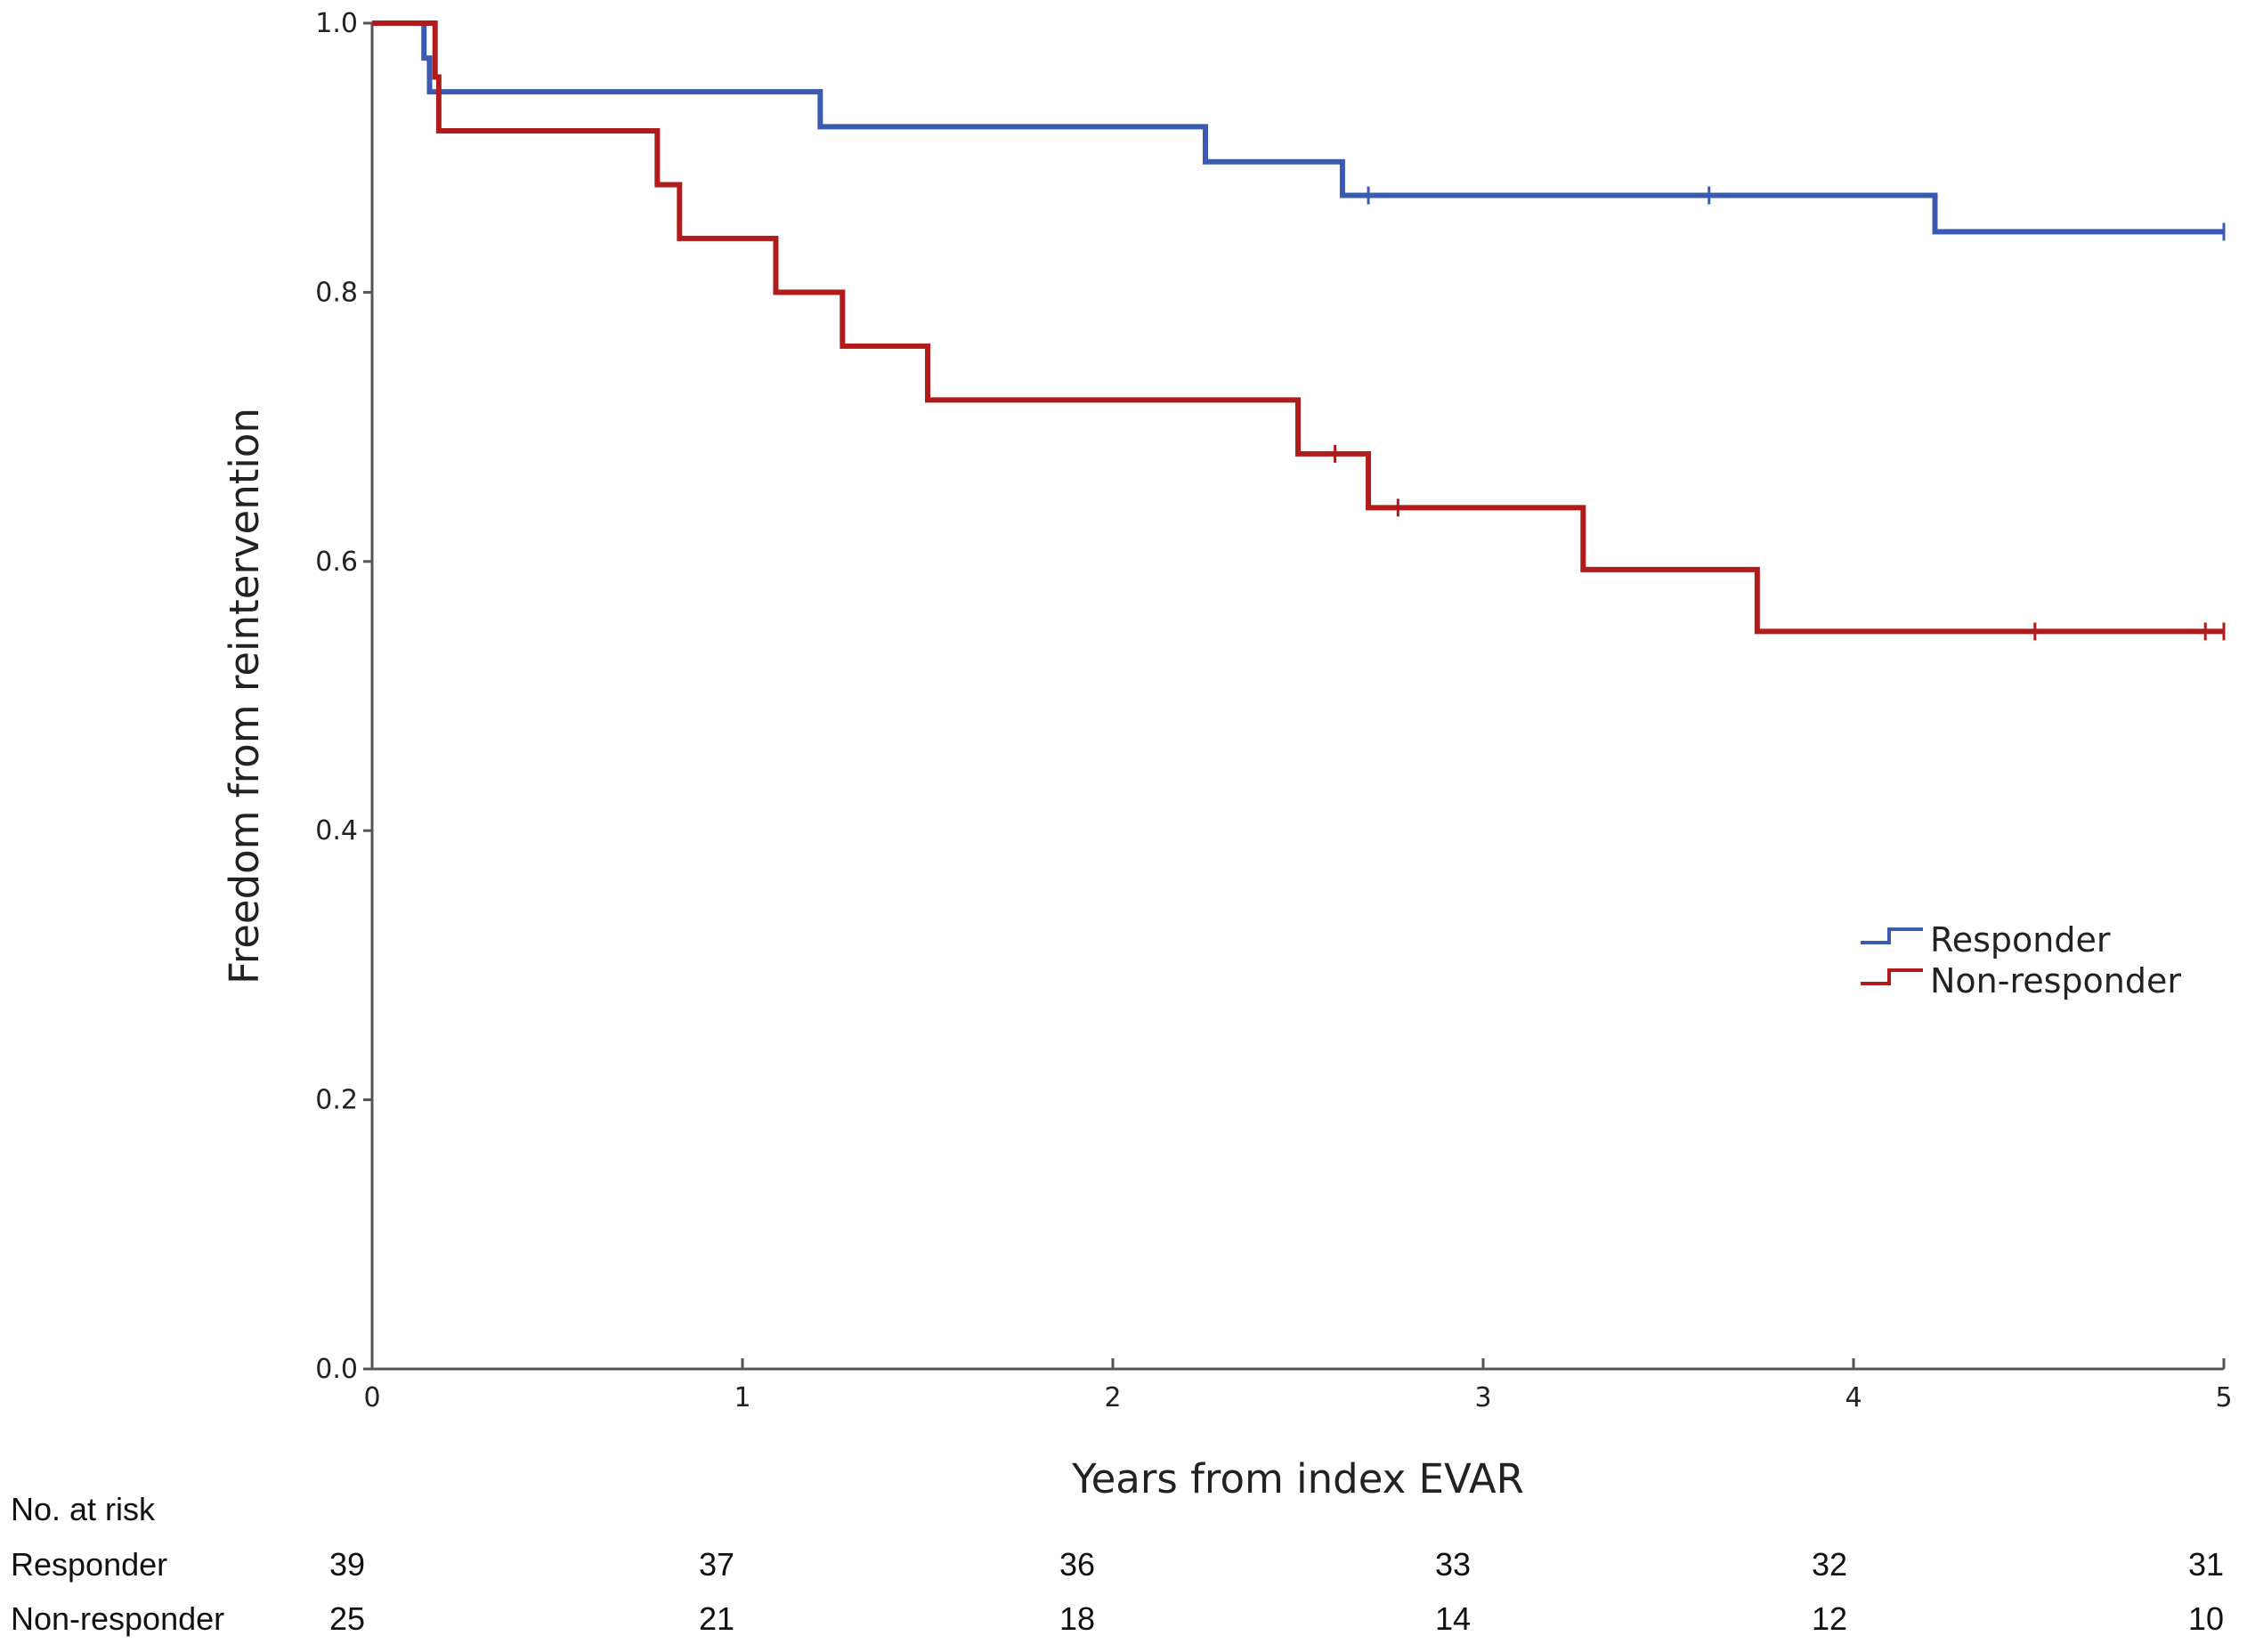 The width and height of the screenshot is (2247, 1652). What do you see at coordinates (336, 830) in the screenshot?
I see `y-tick-label: 0.4` at bounding box center [336, 830].